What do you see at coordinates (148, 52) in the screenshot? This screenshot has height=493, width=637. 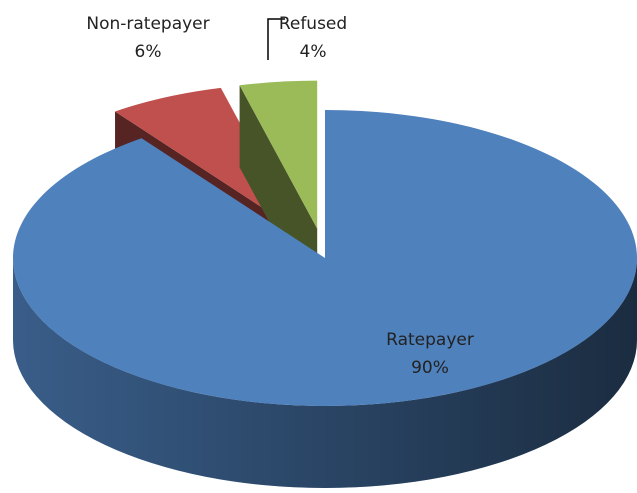 I see `slice-value-label: 6%` at bounding box center [148, 52].